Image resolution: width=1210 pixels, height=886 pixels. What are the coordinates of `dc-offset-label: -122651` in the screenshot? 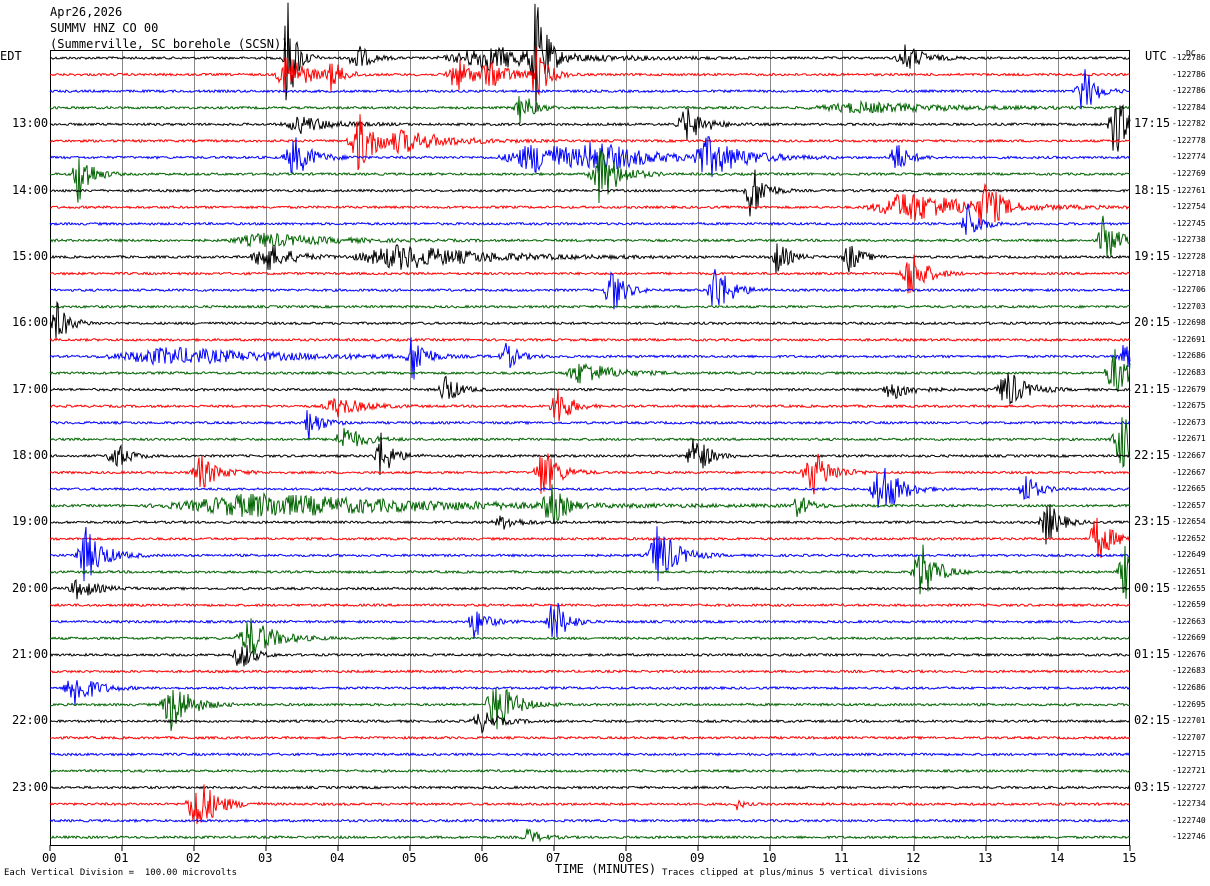 It's located at (1189, 571).